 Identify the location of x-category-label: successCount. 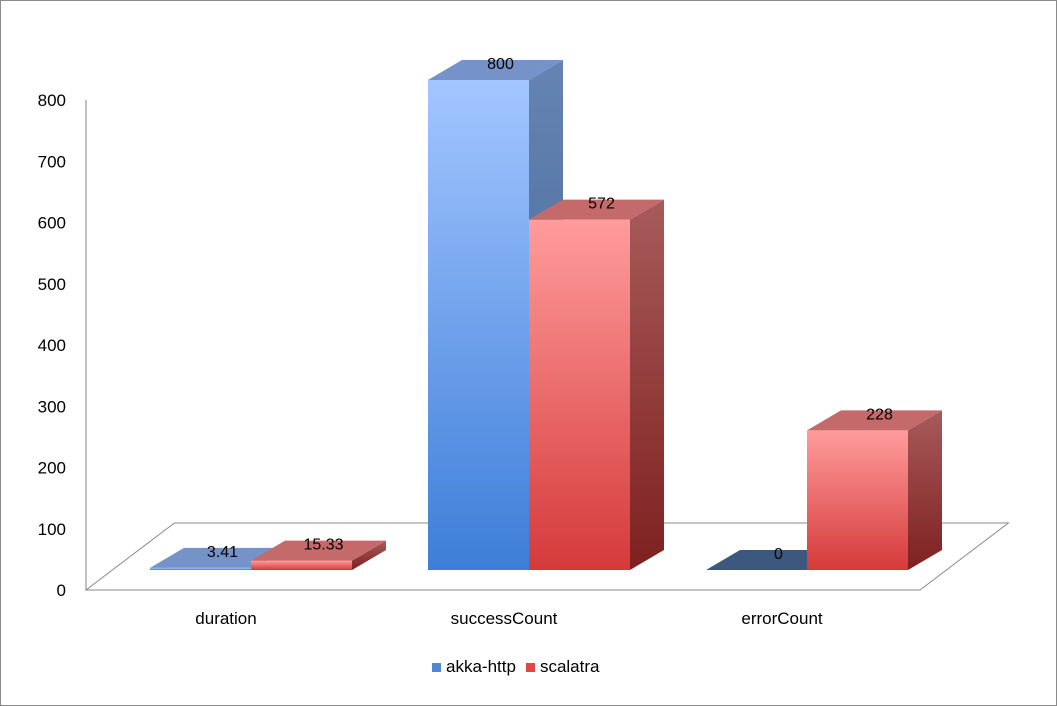
(504, 618).